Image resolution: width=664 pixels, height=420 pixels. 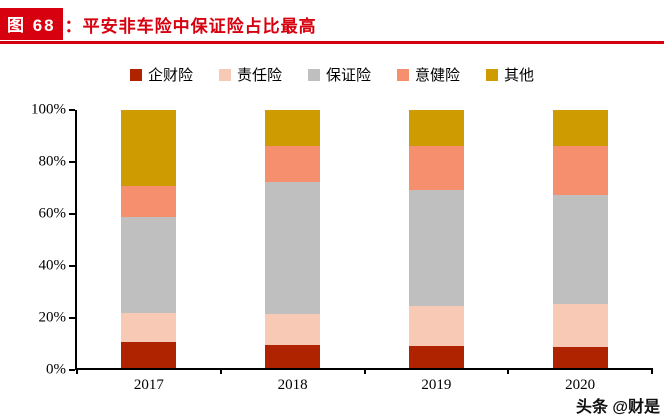 I want to click on page-title: ：平安非车险中保证险占比最高, so click(x=190, y=26).